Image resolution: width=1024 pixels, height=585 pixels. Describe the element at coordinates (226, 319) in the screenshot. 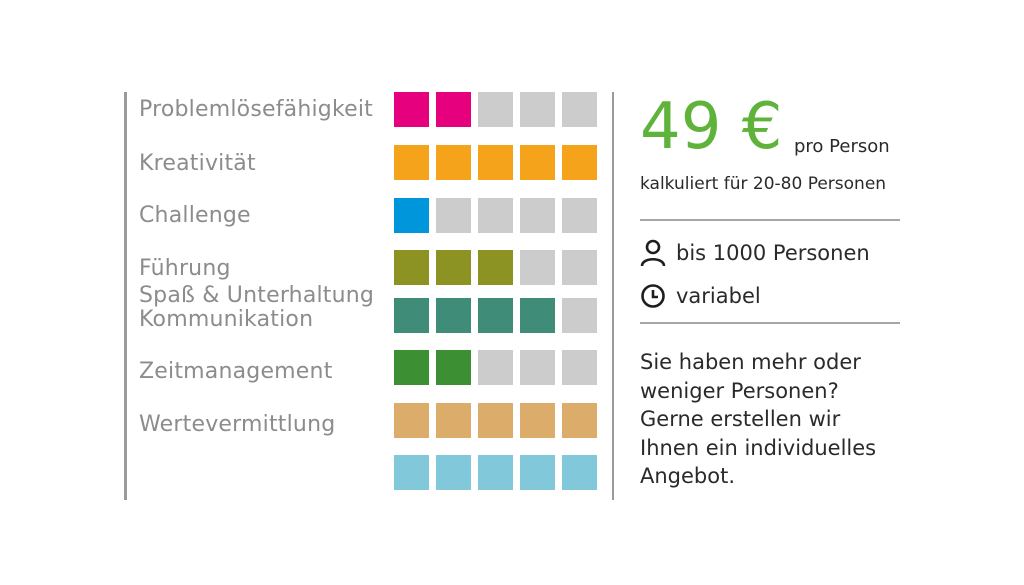

I see `label-kommunikation: Kommunikation` at that location.